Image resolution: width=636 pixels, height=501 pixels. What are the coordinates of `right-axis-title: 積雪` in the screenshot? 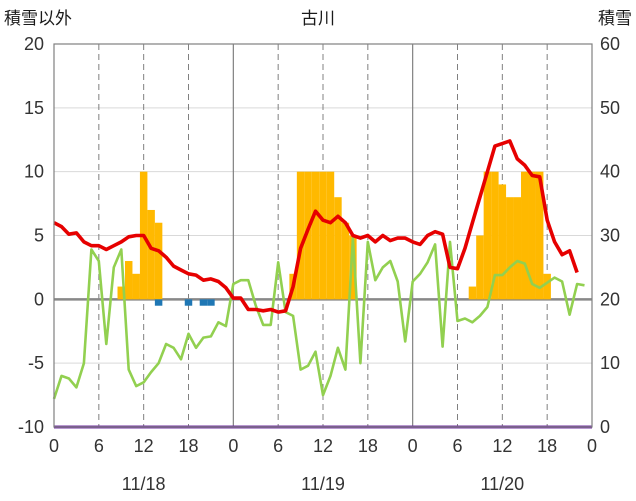 It's located at (615, 19).